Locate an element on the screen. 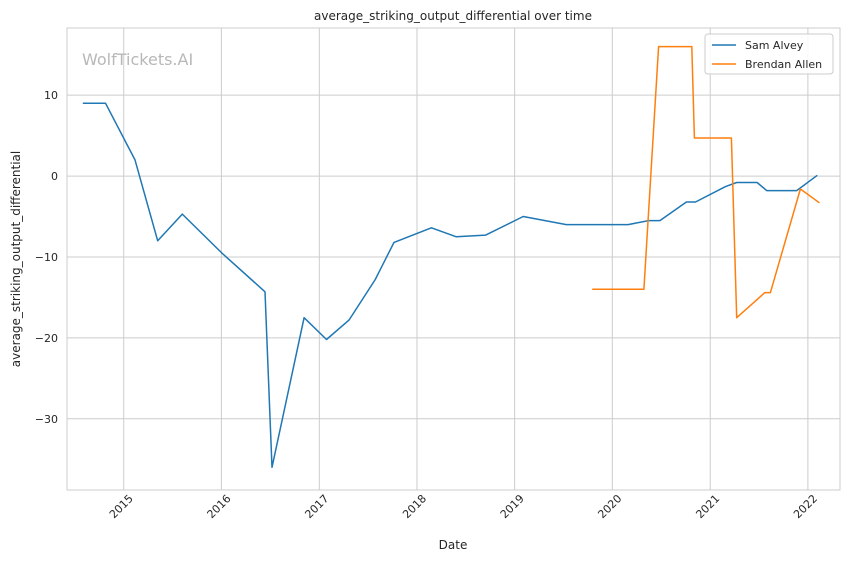  y-tick-label: 10 is located at coordinates (51, 95).